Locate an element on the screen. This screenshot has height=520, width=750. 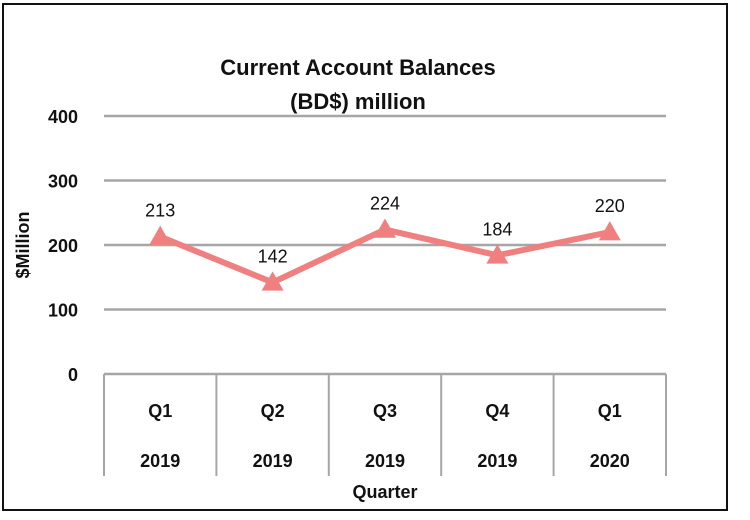
series-current-account is located at coordinates (385, 254).